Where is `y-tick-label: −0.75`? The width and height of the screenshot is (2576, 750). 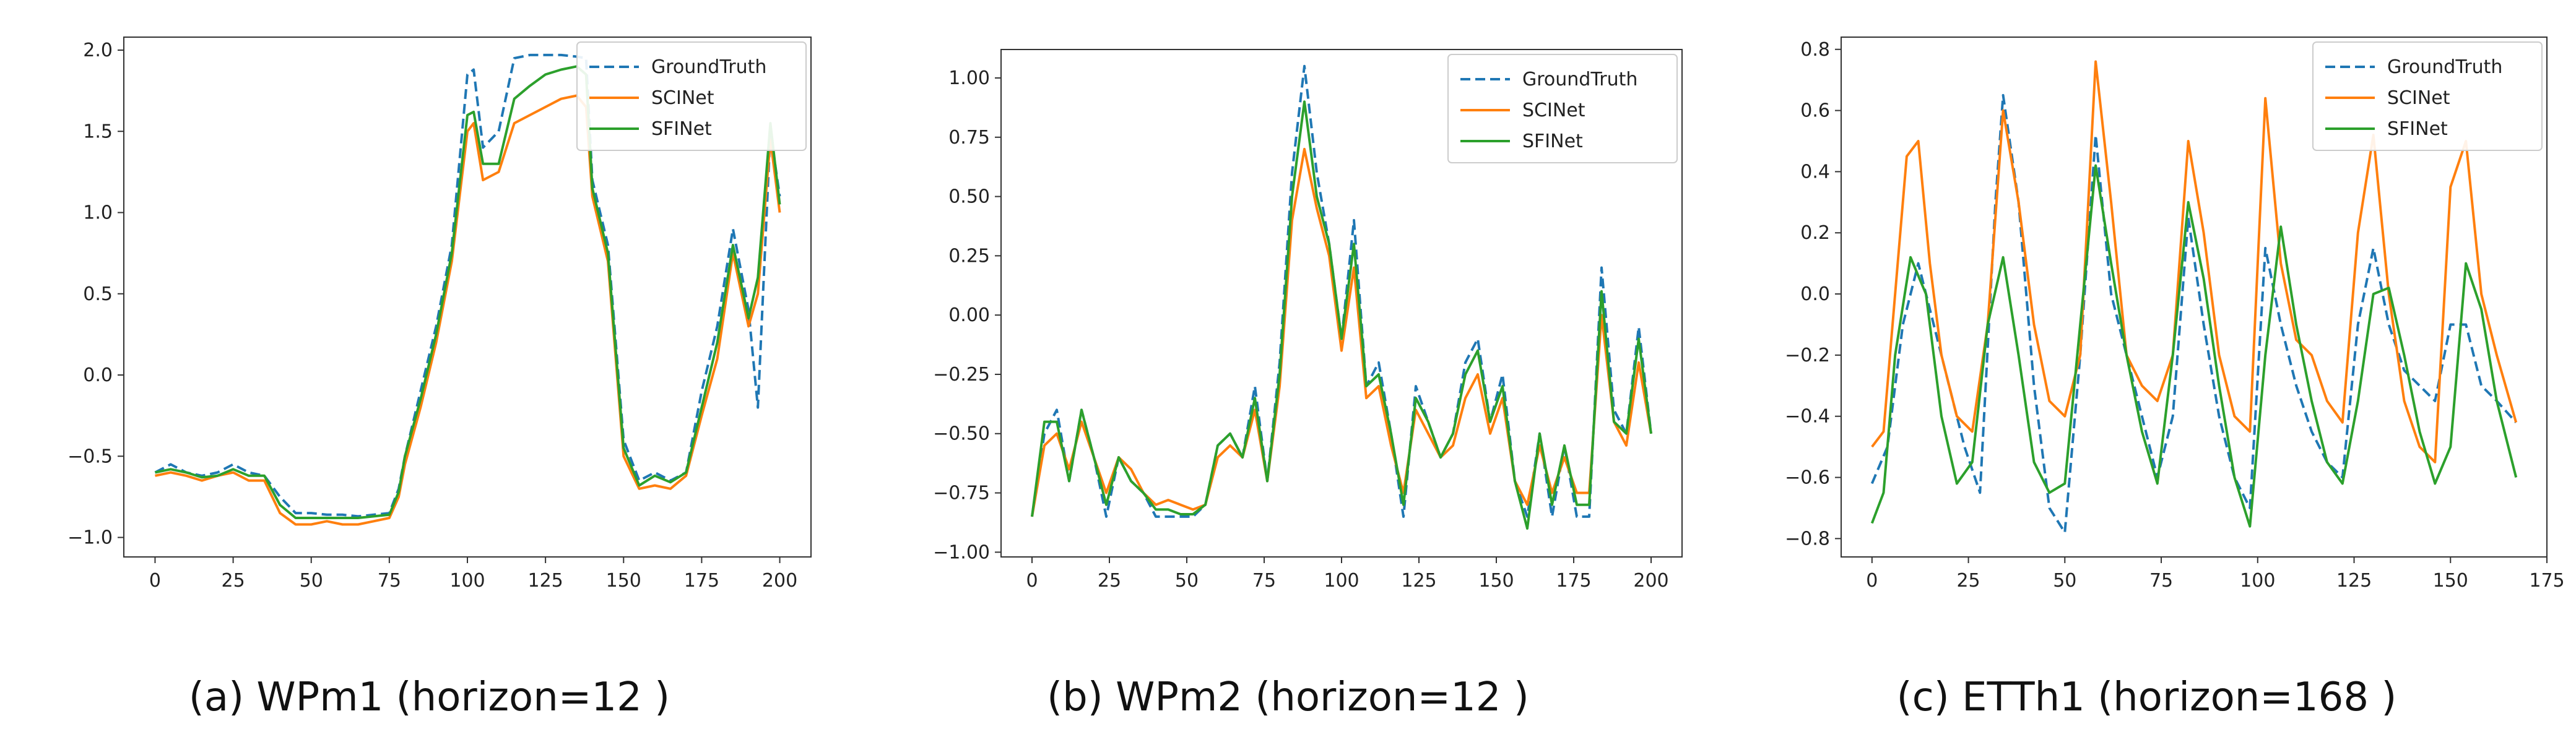 y-tick-label: −0.75 is located at coordinates (961, 494).